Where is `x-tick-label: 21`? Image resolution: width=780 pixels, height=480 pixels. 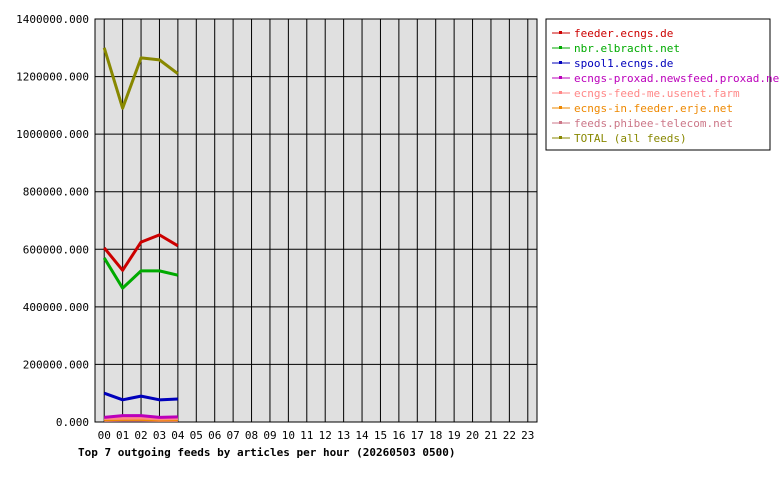
x-tick-label: 21 is located at coordinates (490, 435).